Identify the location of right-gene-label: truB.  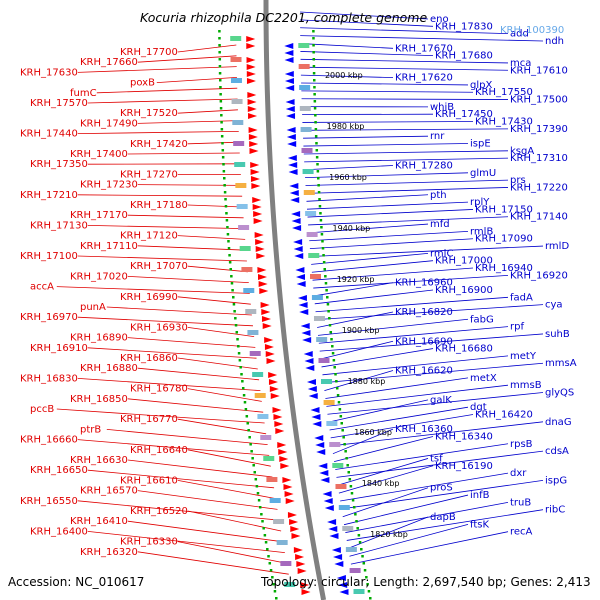
(520, 502).